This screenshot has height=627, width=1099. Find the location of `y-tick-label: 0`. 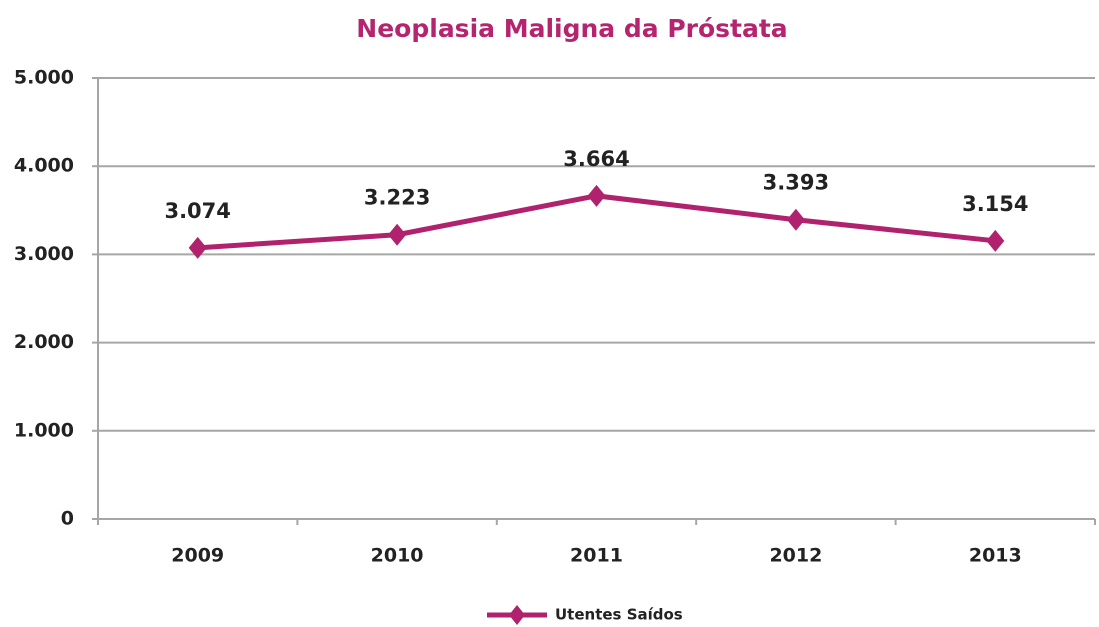

y-tick-label: 0 is located at coordinates (67, 519).